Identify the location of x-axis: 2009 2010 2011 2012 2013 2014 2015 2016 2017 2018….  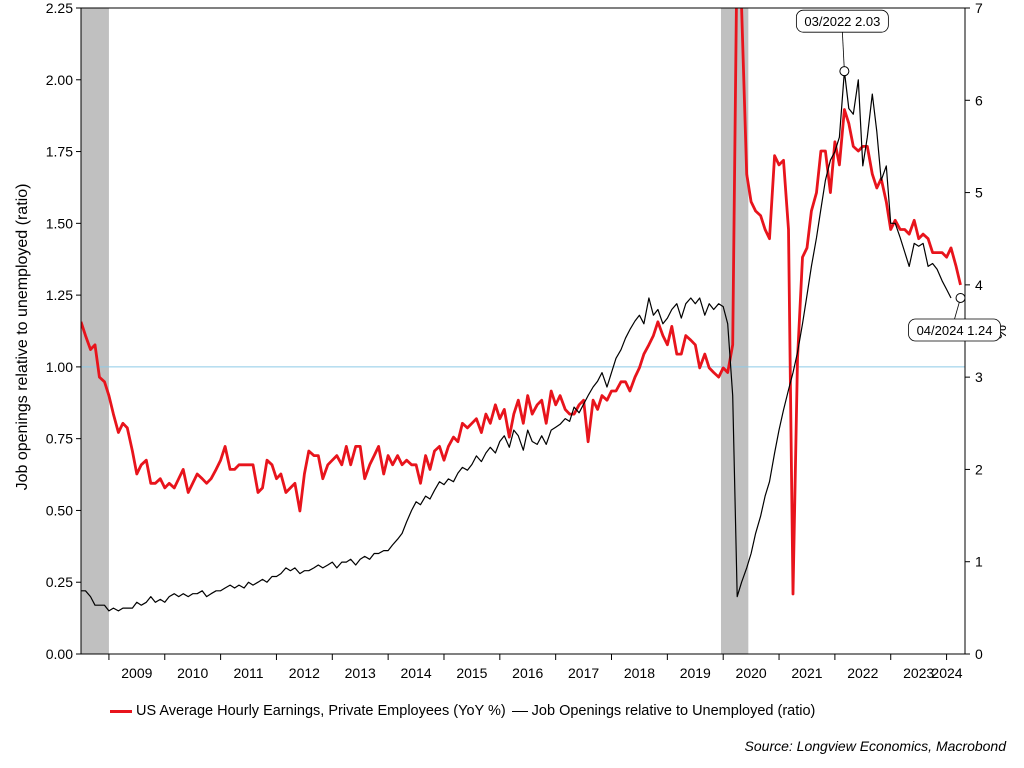
(535, 667).